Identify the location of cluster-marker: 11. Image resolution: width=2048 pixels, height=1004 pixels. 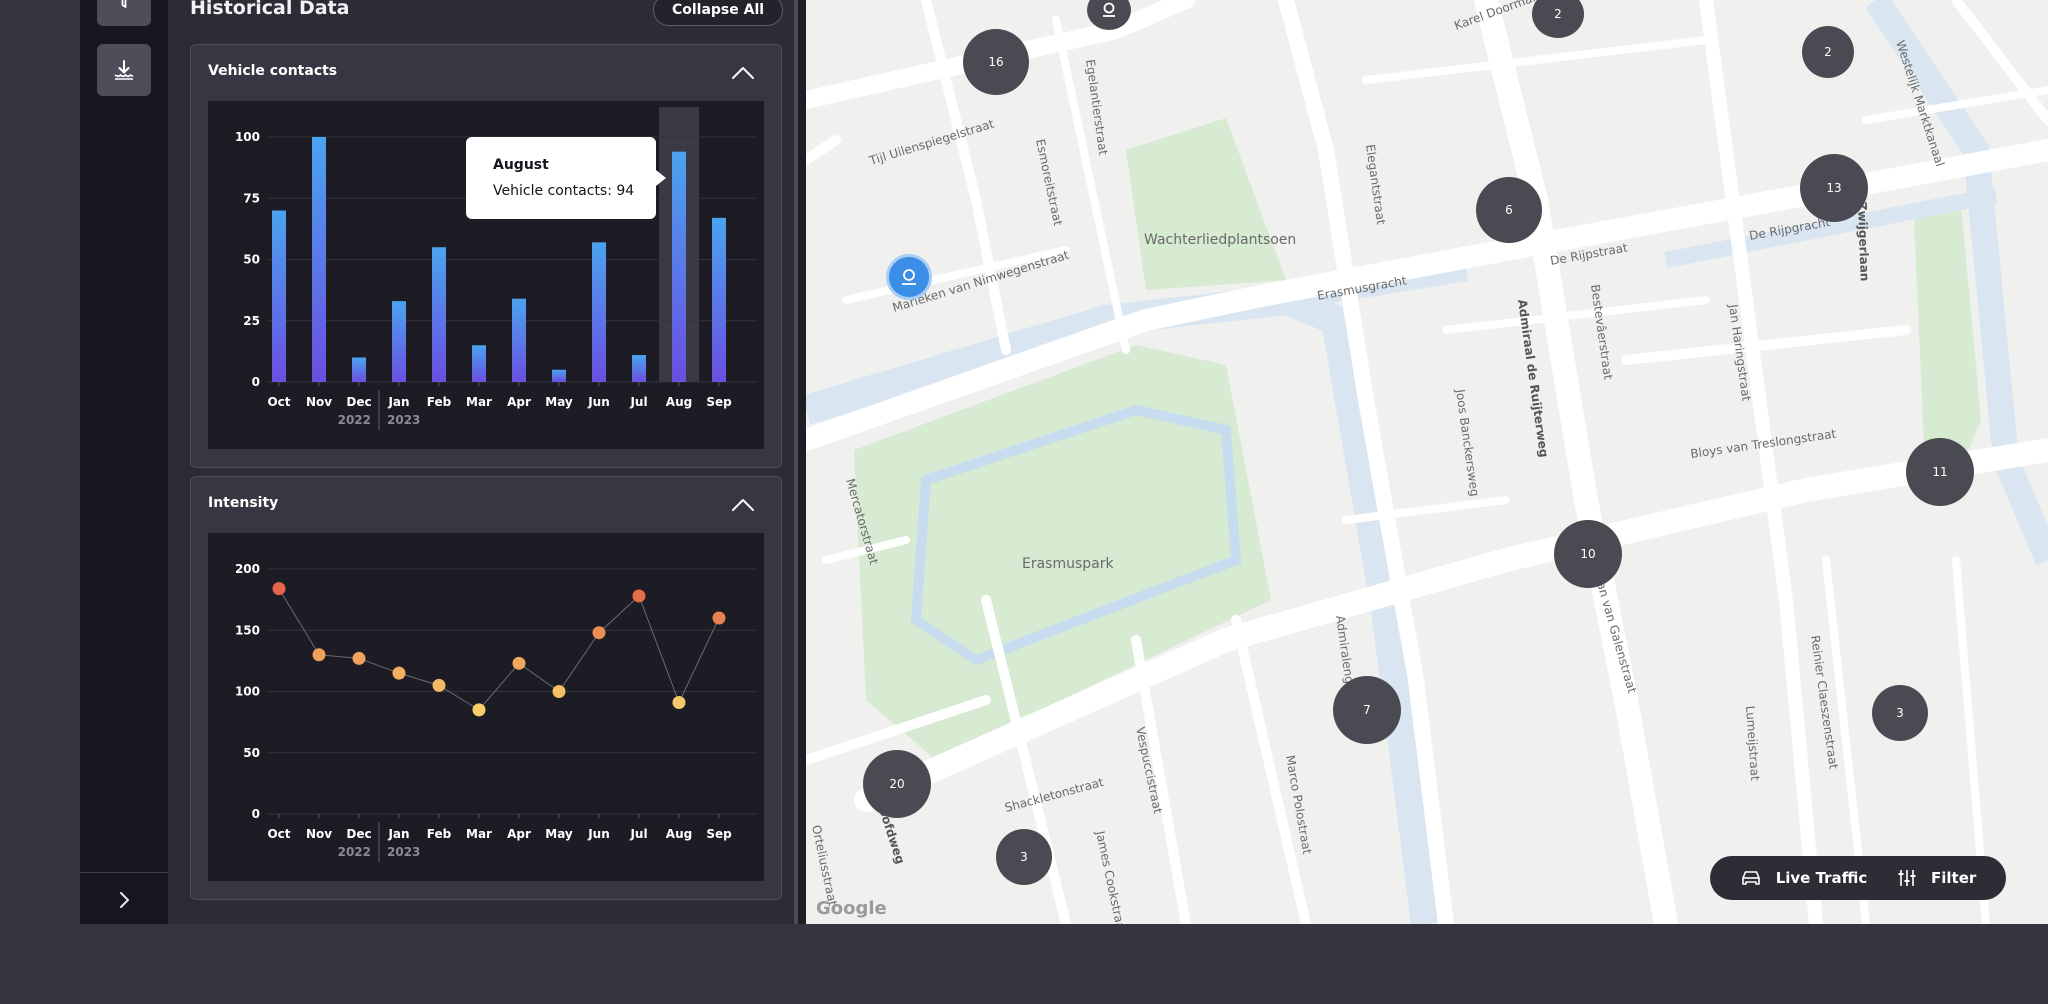
(1940, 472).